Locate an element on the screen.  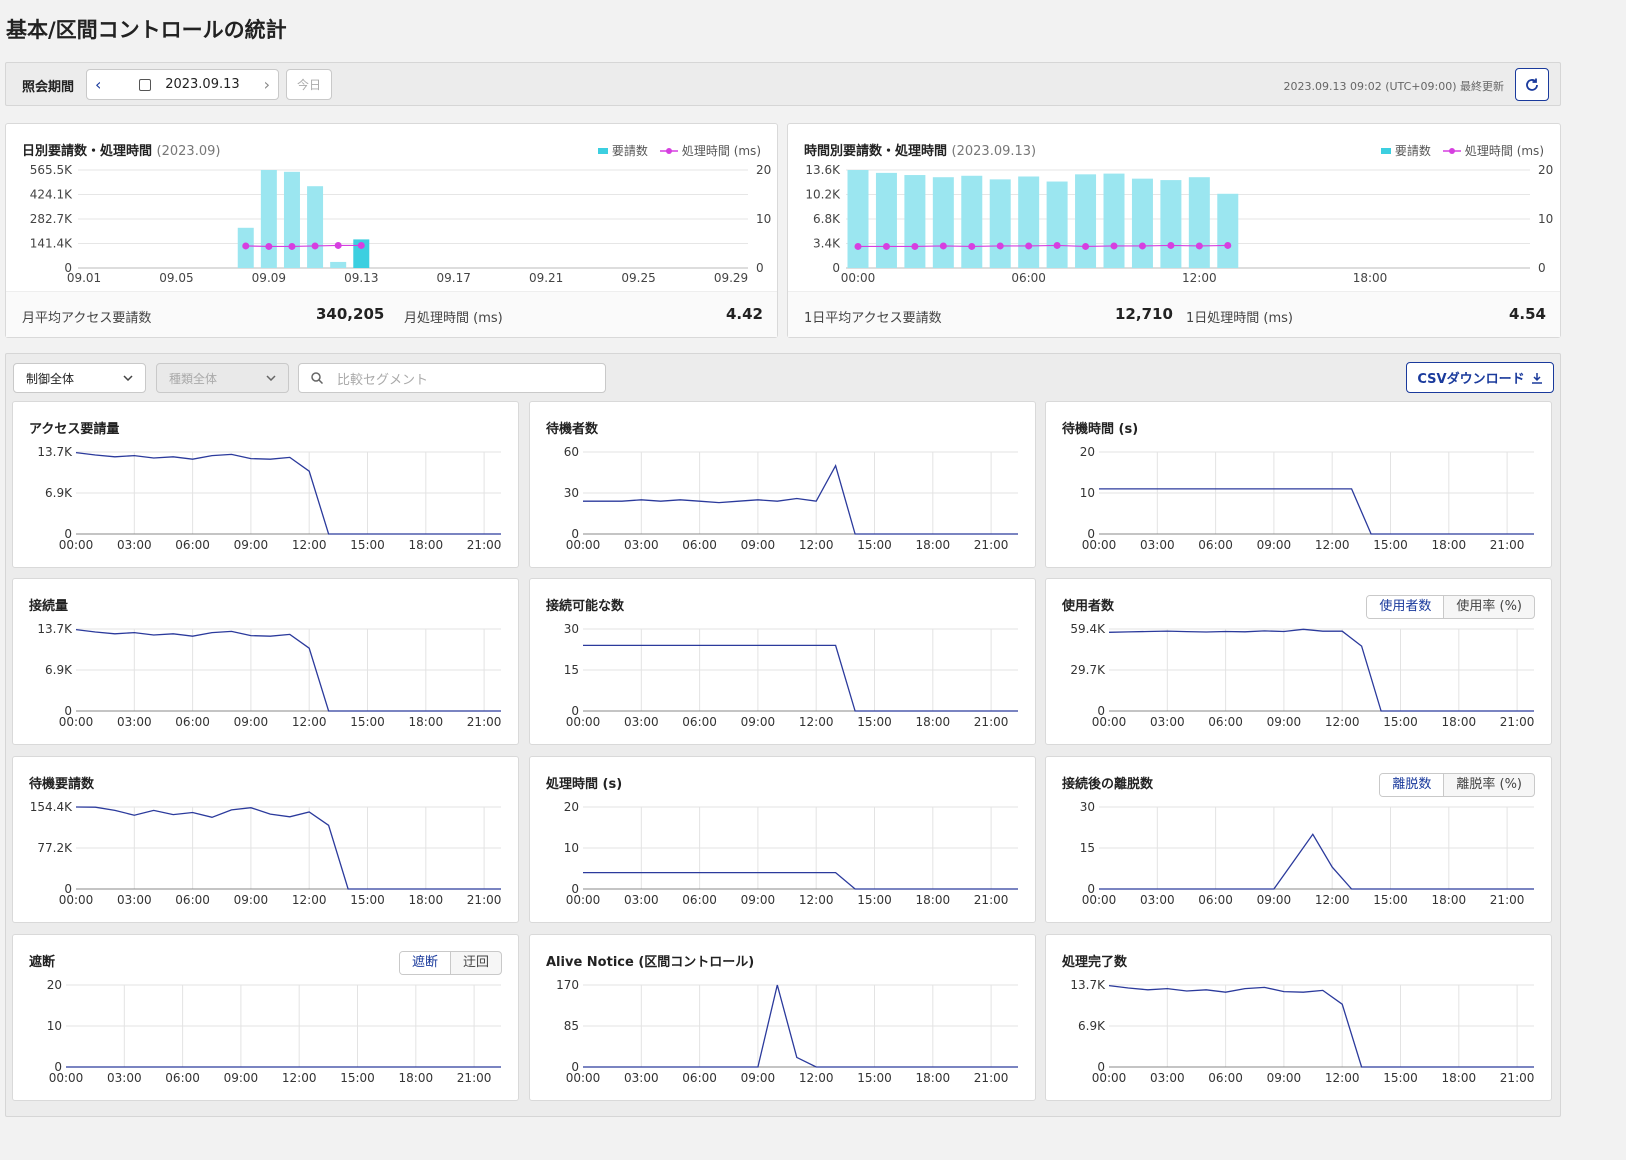
metric-toggle: 離脱数 離脱率 (%) is located at coordinates (1457, 785).